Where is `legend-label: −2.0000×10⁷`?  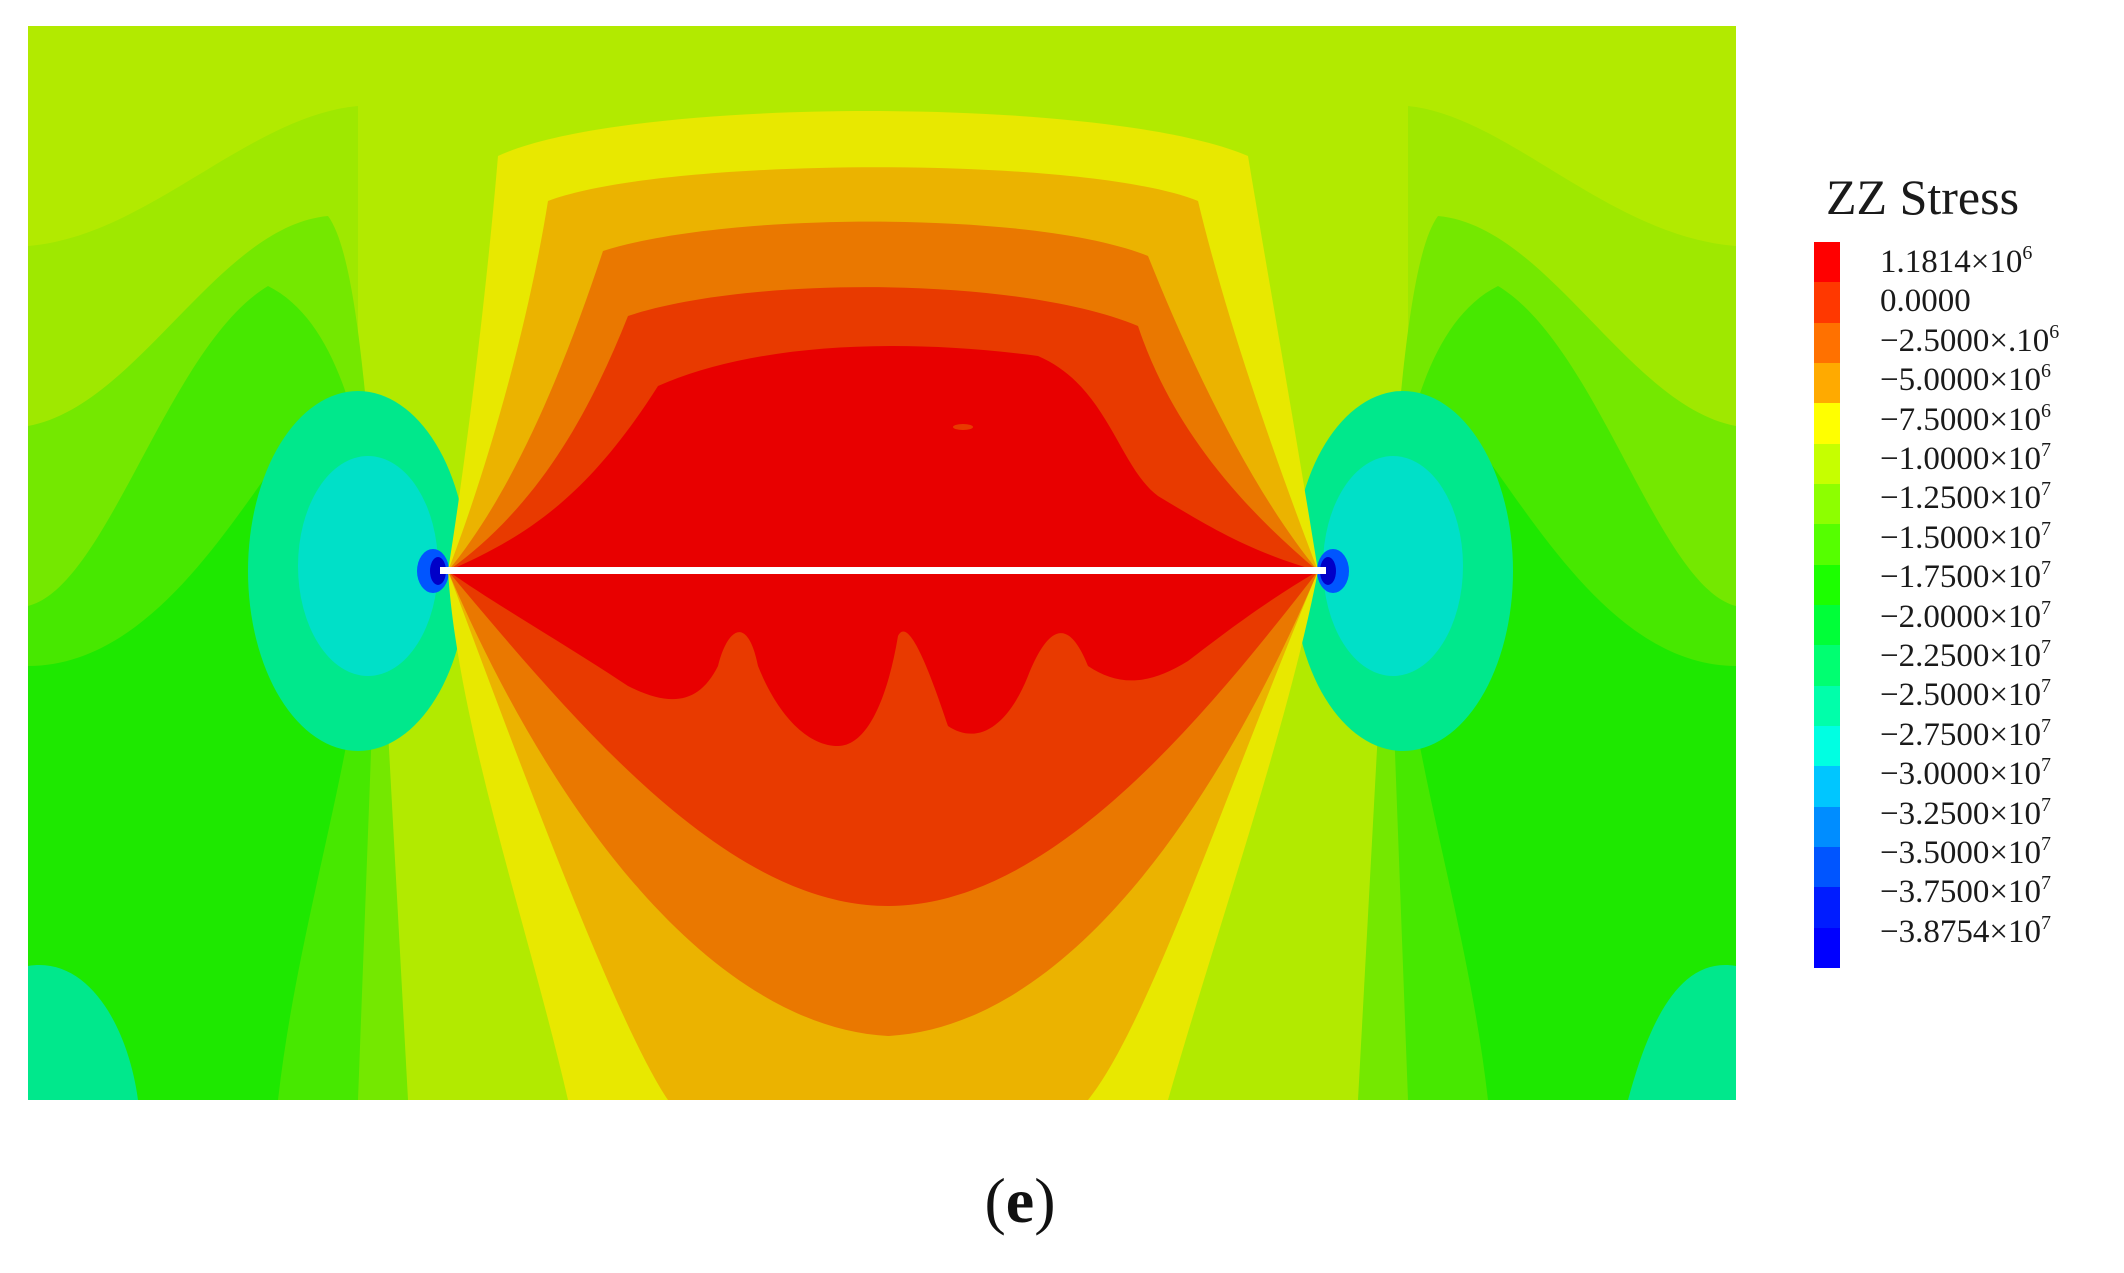
legend-label: −2.0000×10⁷ is located at coordinates (1965, 616).